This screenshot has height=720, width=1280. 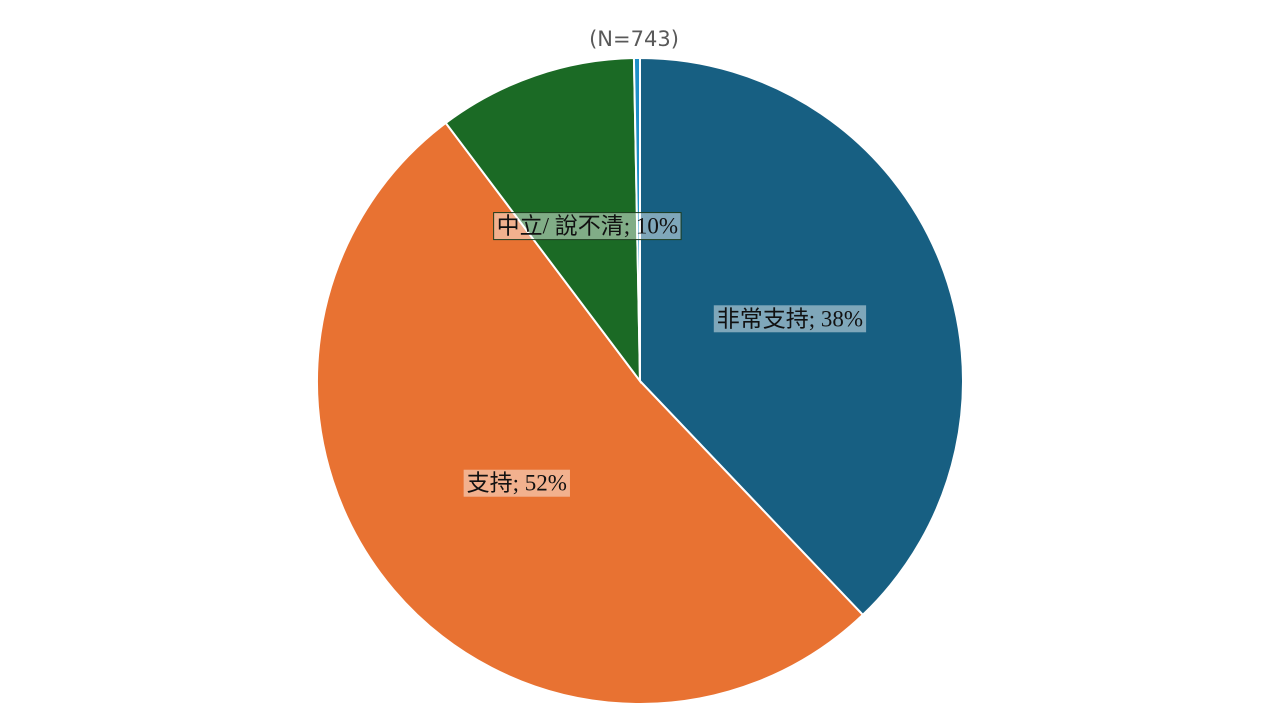 I want to click on data-label: 中立/ 說不清; 10%, so click(x=587, y=226).